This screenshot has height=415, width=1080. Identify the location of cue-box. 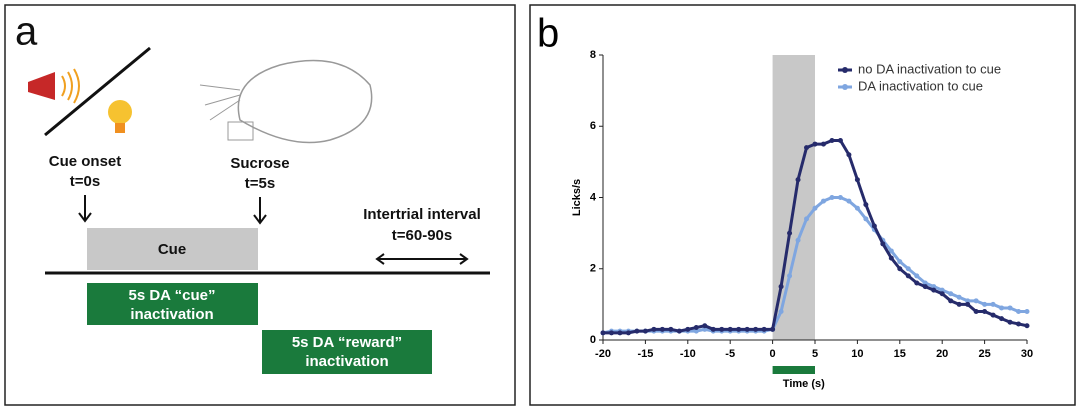
(172, 249).